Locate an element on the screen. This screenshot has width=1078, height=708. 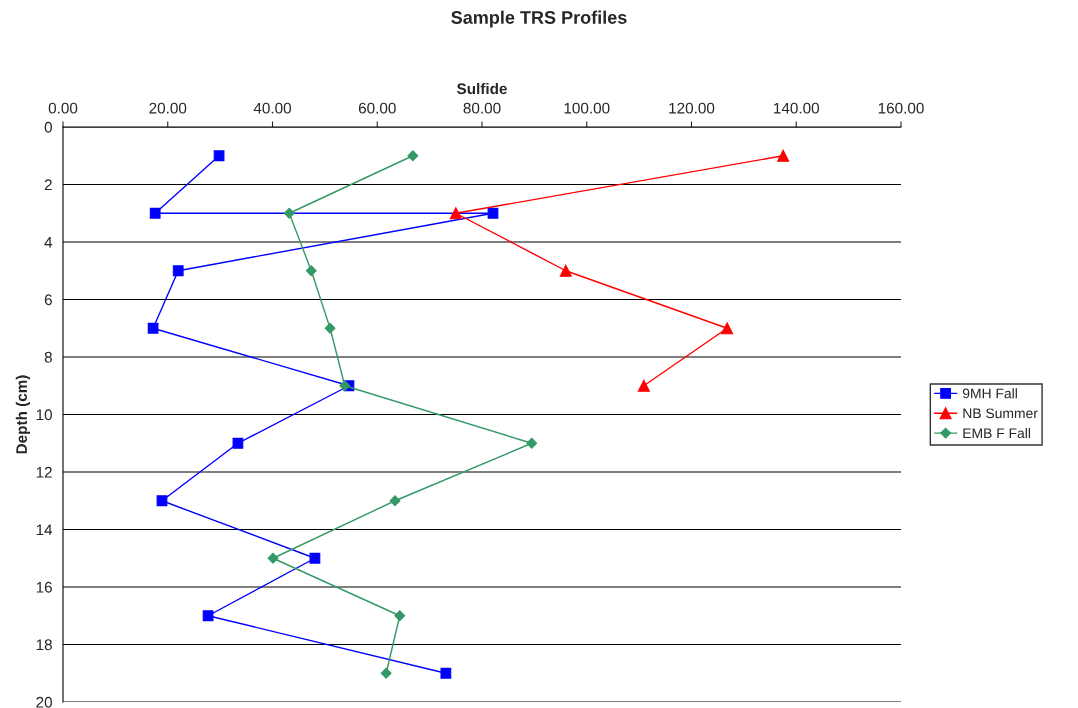
y-axis-title: Depth (cm) is located at coordinates (23, 414).